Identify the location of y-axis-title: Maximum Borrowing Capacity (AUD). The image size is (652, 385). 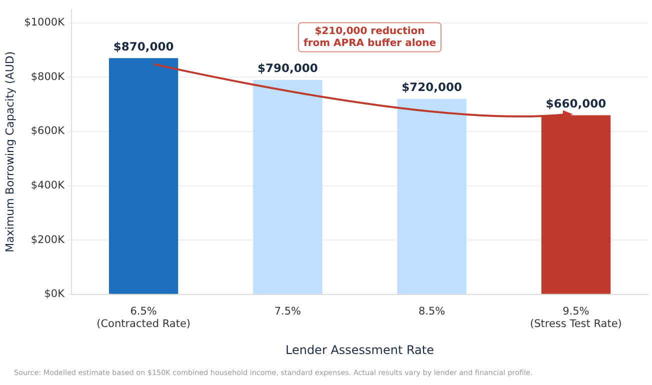
(9, 151).